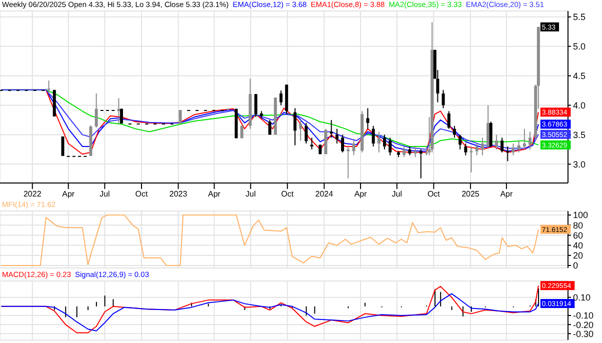 This screenshot has width=602, height=343. What do you see at coordinates (575, 265) in the screenshot?
I see `y-tick-label: 0` at bounding box center [575, 265].